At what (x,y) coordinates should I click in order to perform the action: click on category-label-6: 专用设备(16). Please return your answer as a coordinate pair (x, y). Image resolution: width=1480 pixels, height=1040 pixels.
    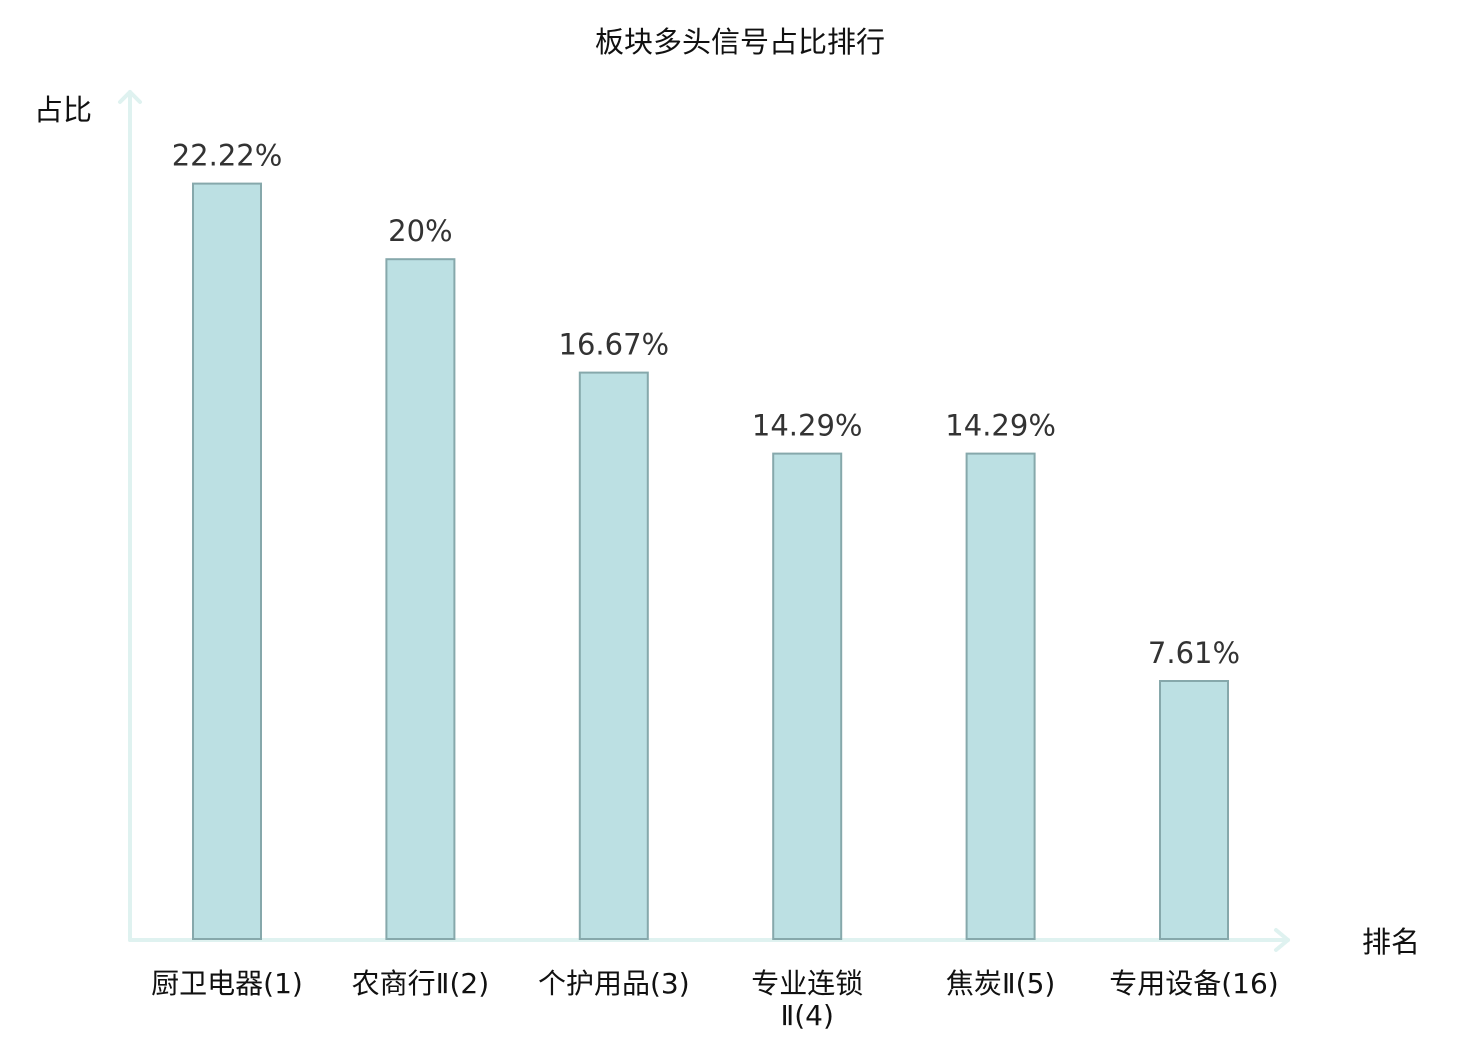
    Looking at the image, I should click on (1193, 983).